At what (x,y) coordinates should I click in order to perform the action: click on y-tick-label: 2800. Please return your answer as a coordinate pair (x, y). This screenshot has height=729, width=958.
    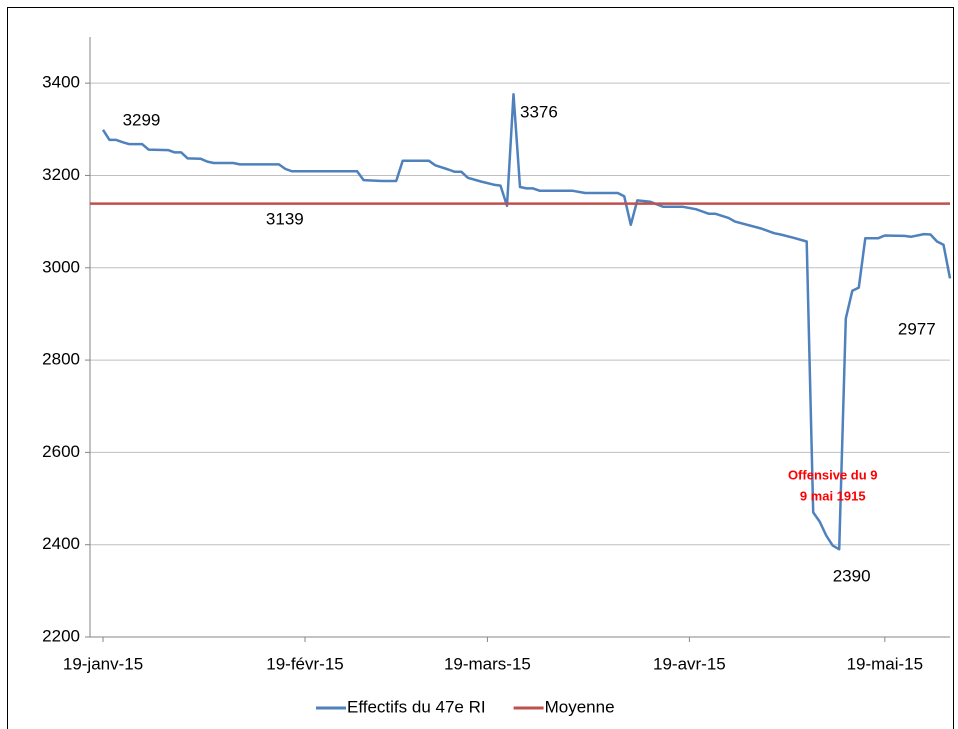
    Looking at the image, I should click on (61, 359).